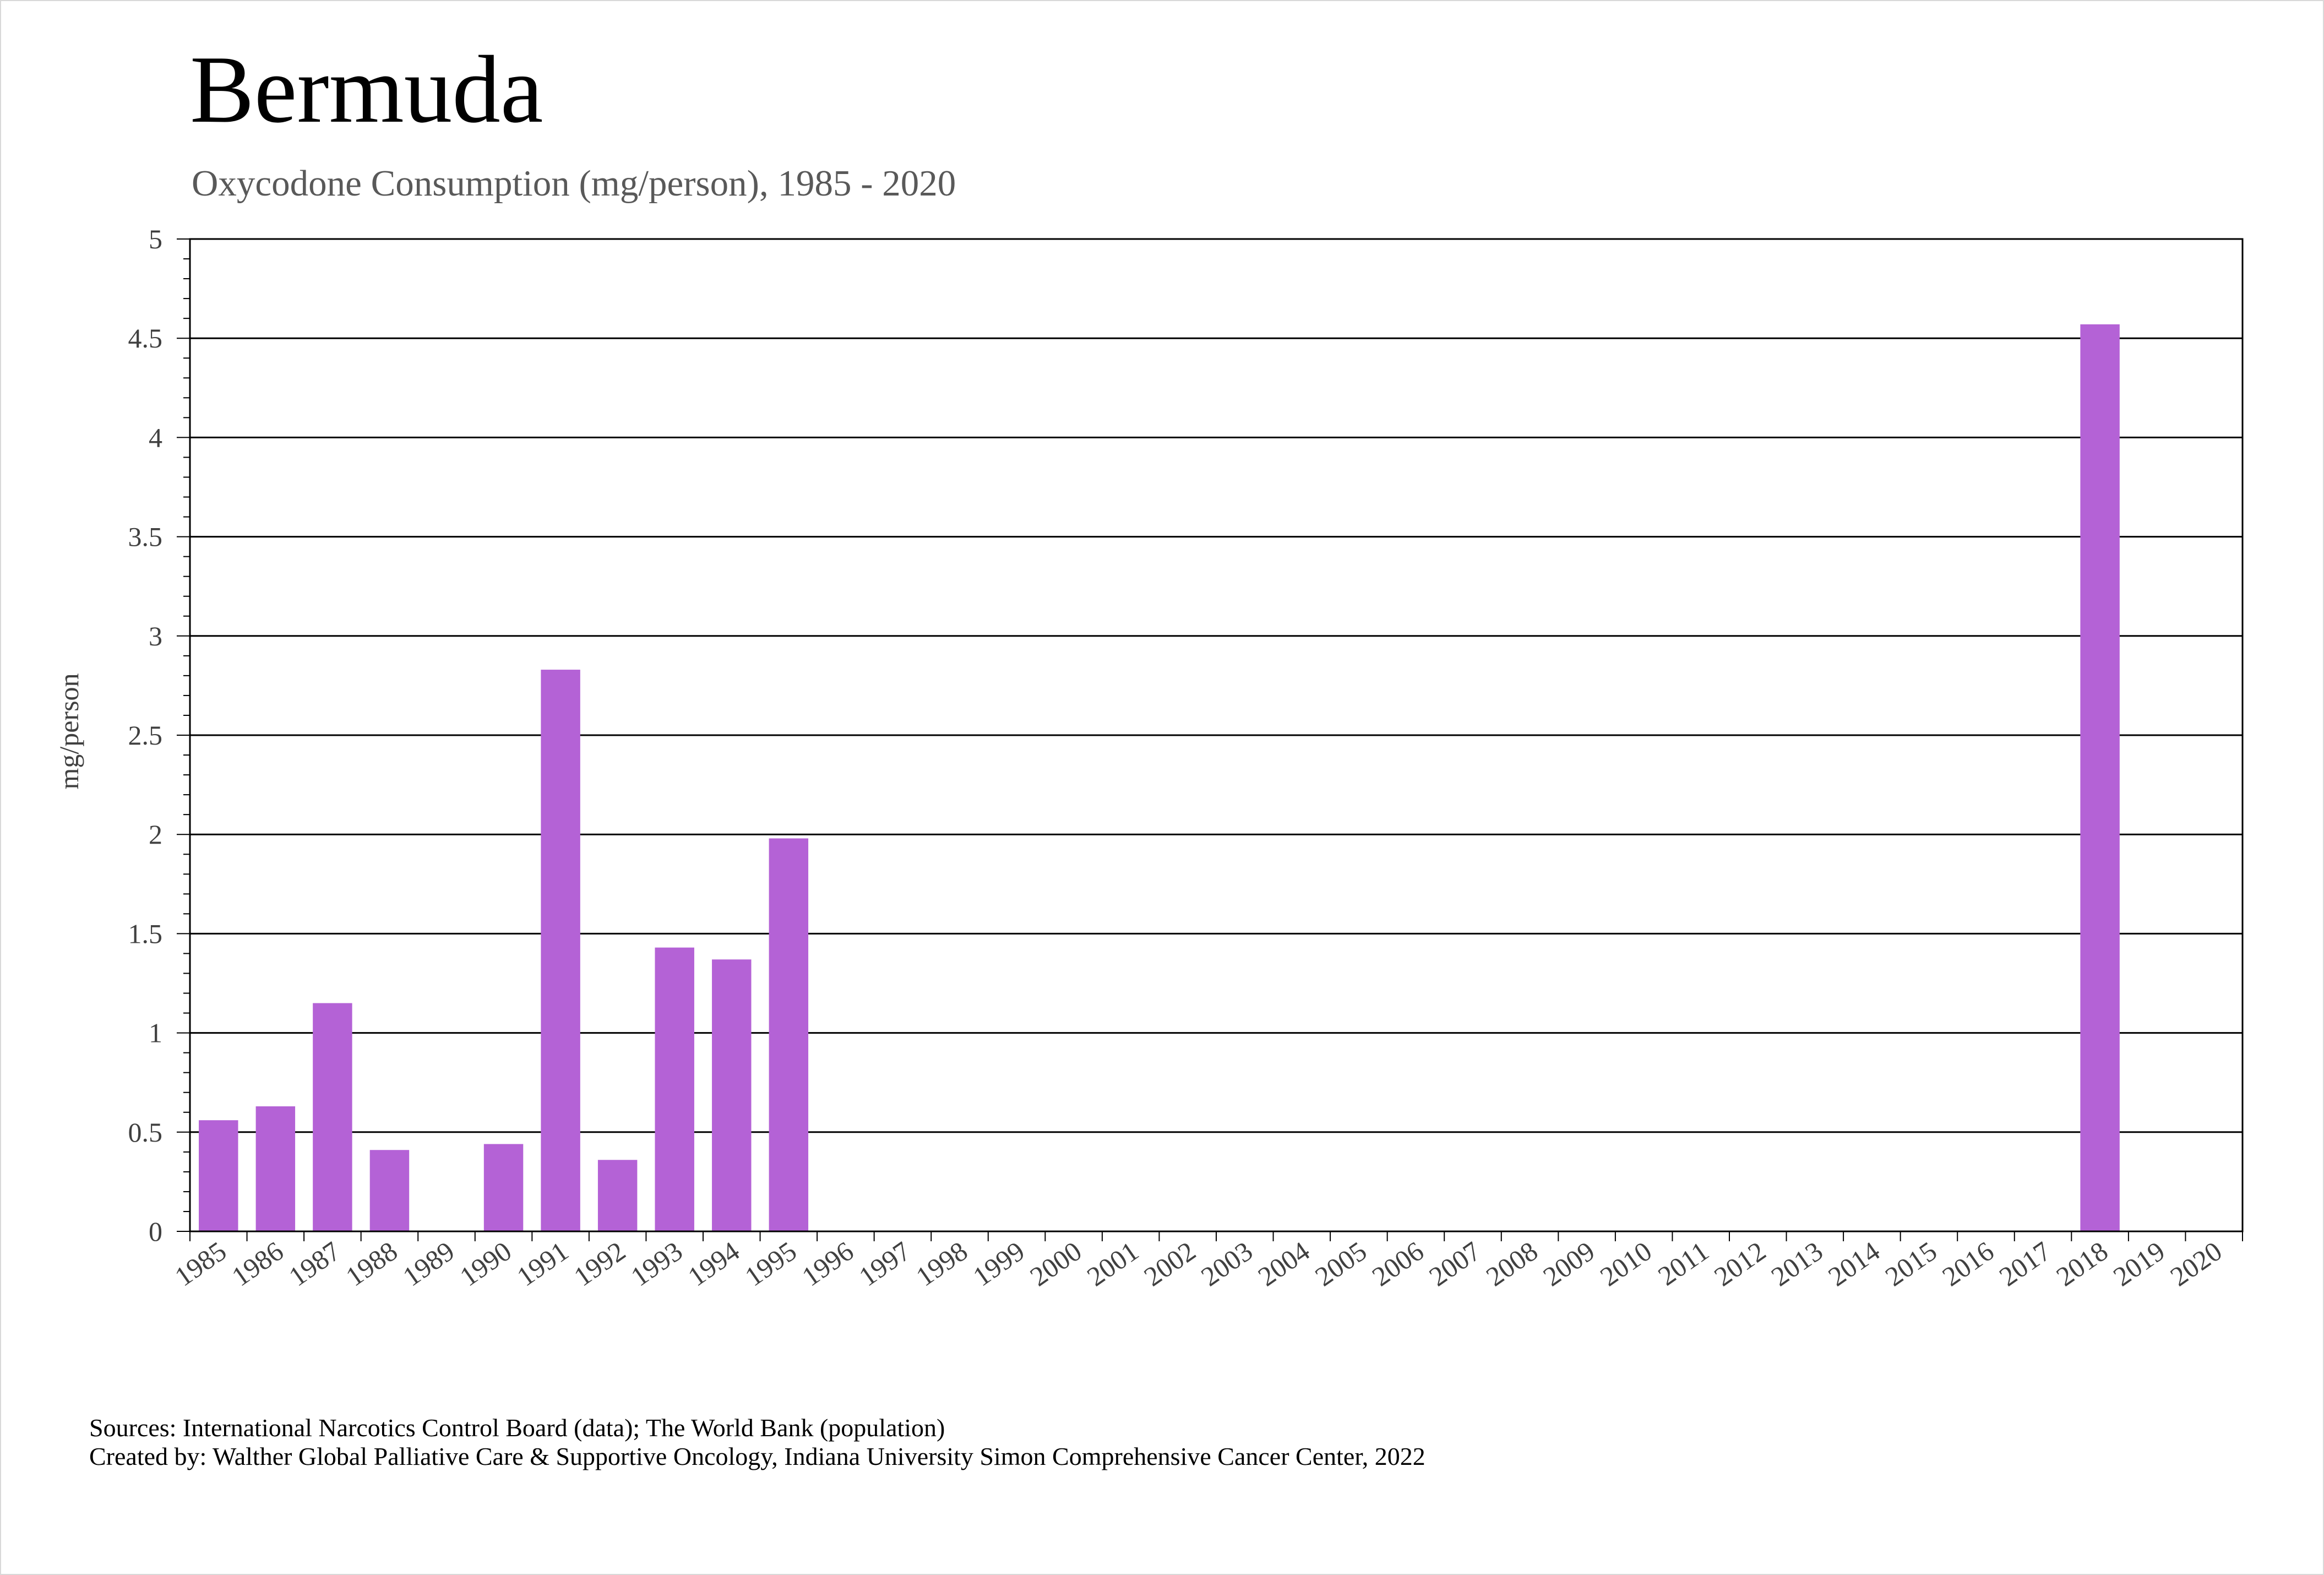 The width and height of the screenshot is (2324, 1575). What do you see at coordinates (68, 731) in the screenshot?
I see `y-axis-label: mg/person` at bounding box center [68, 731].